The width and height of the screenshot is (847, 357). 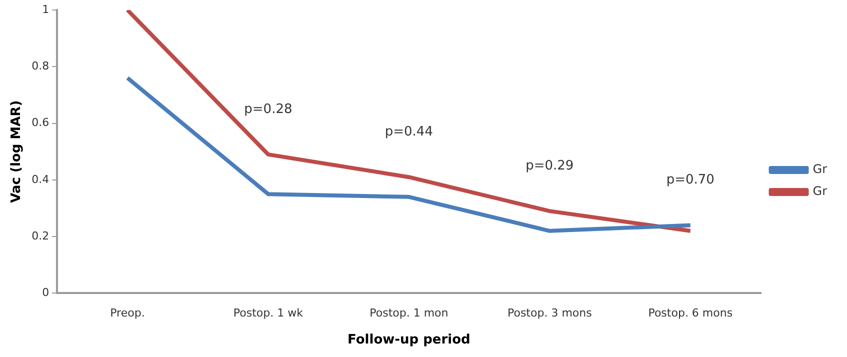 What do you see at coordinates (16, 151) in the screenshot?
I see `y-axis-title: Vac (log MAR)` at bounding box center [16, 151].